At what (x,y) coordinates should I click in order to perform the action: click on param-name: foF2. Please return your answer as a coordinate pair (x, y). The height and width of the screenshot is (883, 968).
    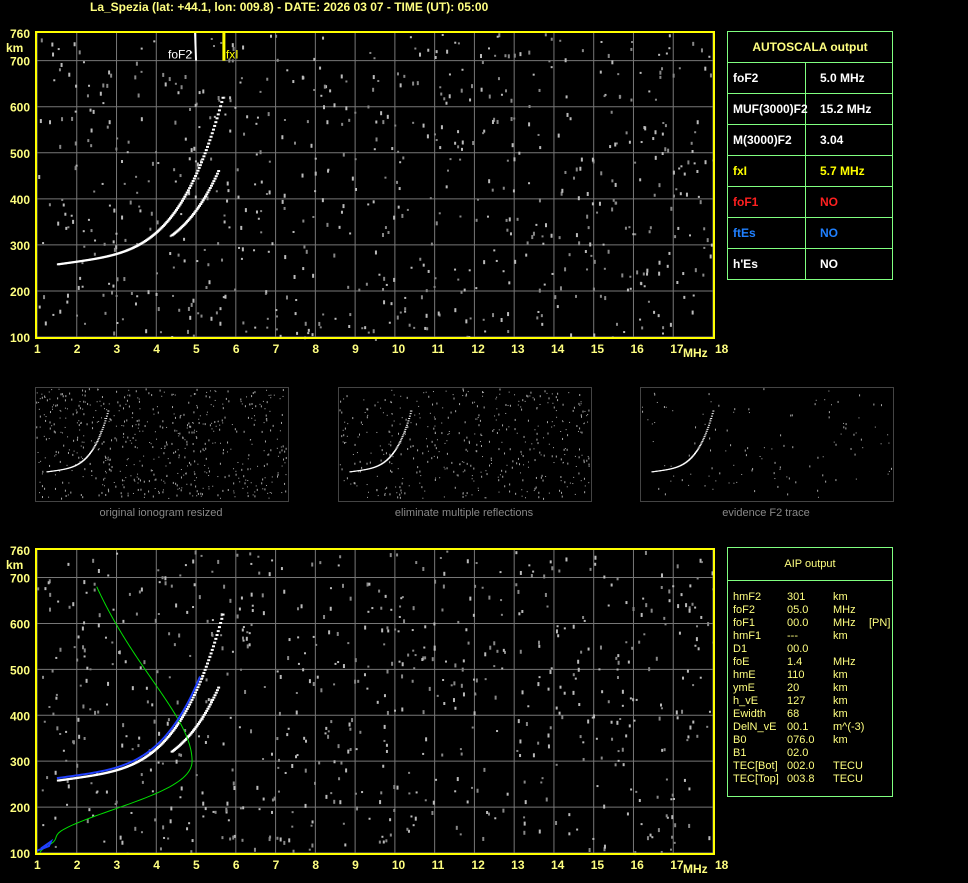
    Looking at the image, I should click on (767, 78).